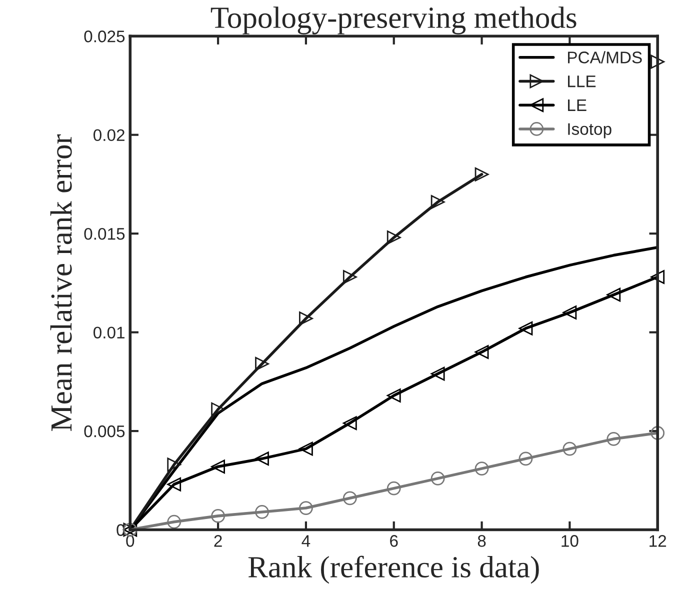  I want to click on legend-label: PCA/MDS, so click(605, 57).